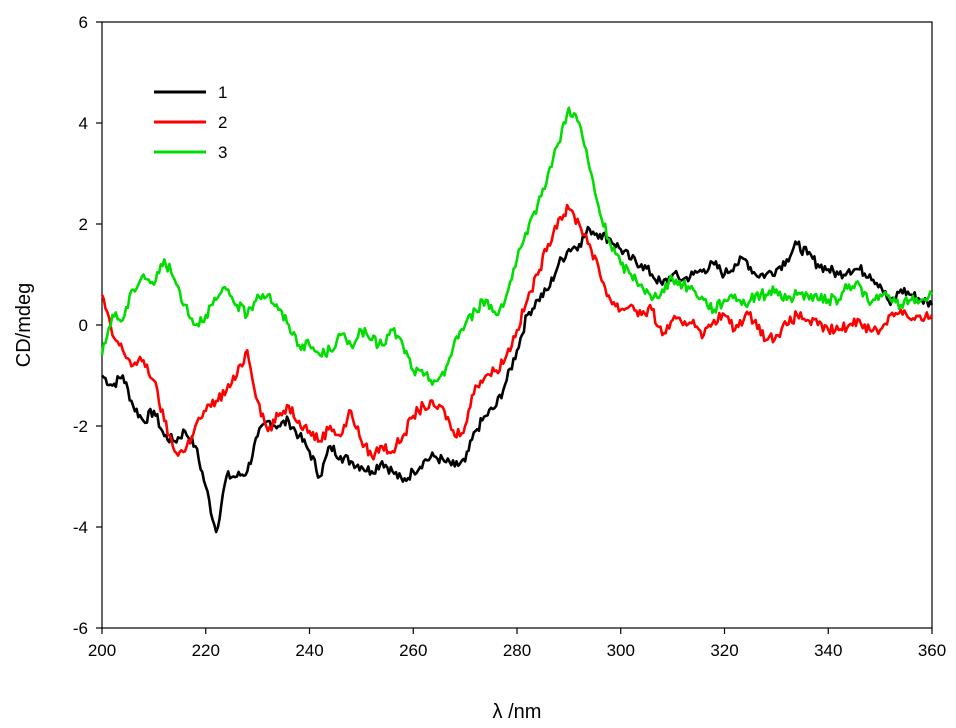 The image size is (956, 728). What do you see at coordinates (83, 22) in the screenshot?
I see `y-tick-label: 6` at bounding box center [83, 22].